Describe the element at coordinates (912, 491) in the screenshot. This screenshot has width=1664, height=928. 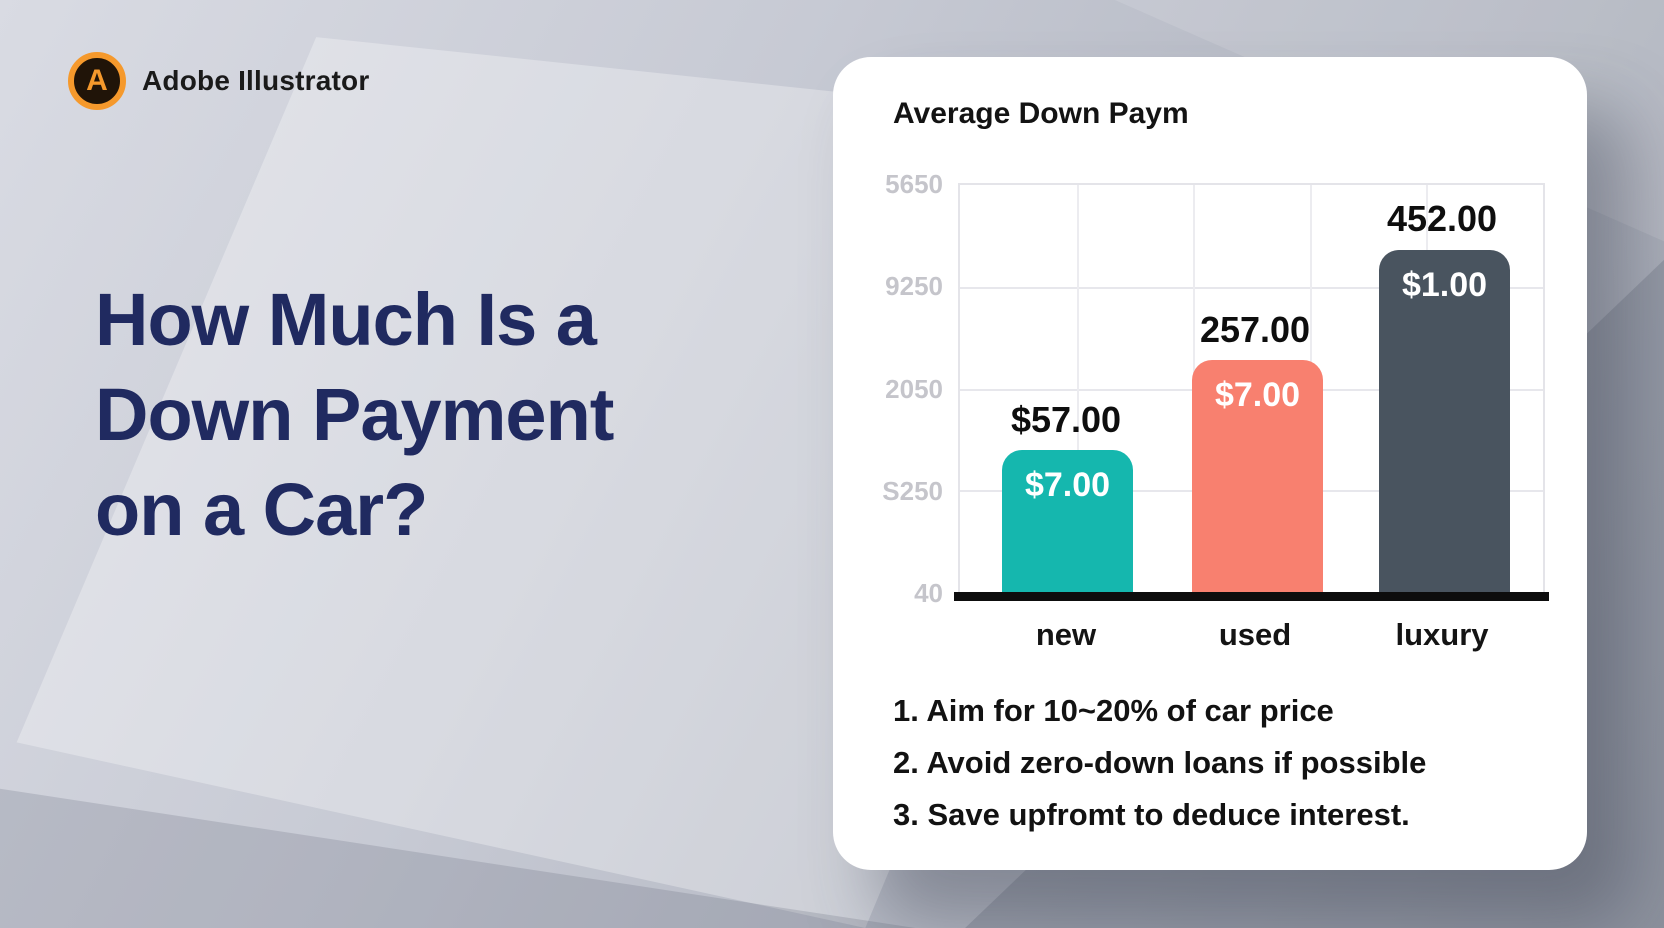
I see `y-axis-tick-label: S250` at that location.